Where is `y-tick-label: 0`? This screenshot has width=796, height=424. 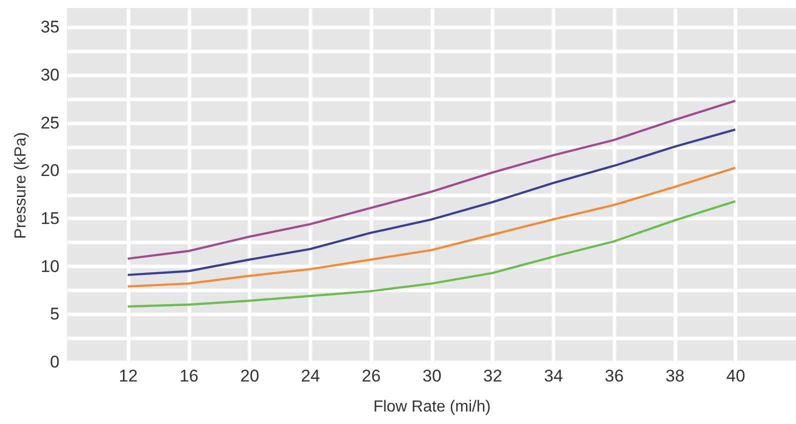
y-tick-label: 0 is located at coordinates (55, 362).